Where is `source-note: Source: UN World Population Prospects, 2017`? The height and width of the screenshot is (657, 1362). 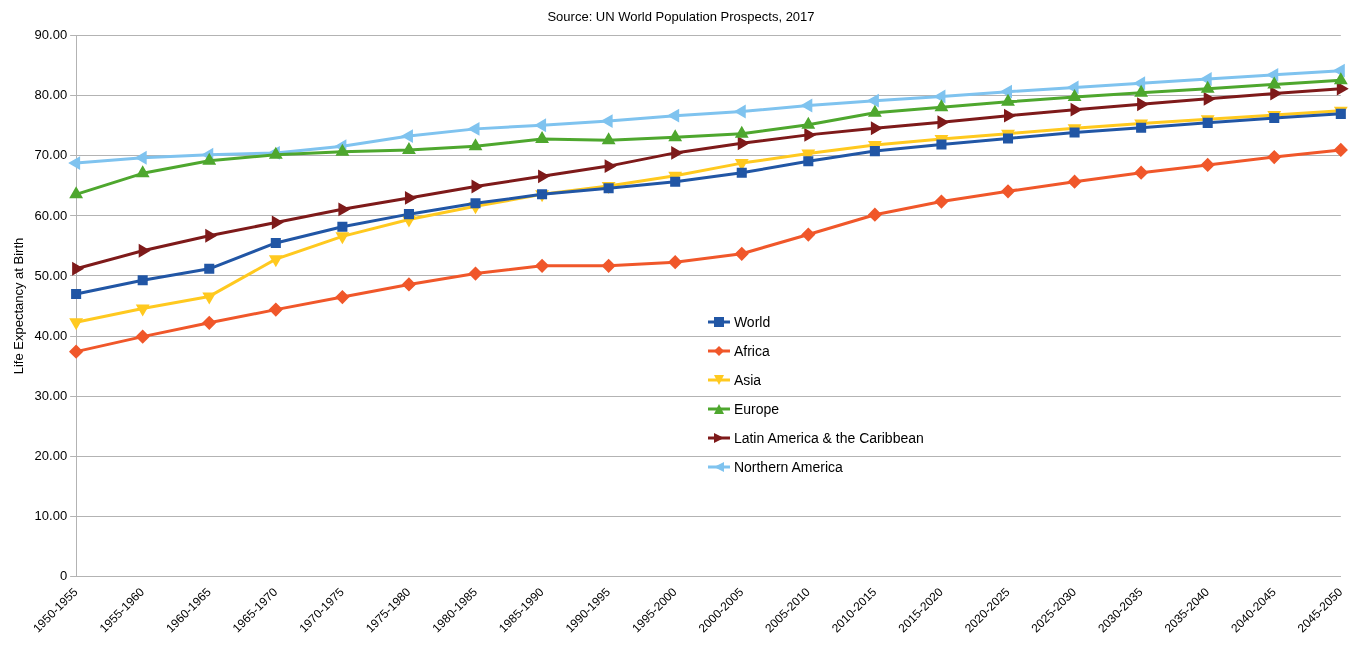
source-note: Source: UN World Population Prospects, 2017 is located at coordinates (681, 16).